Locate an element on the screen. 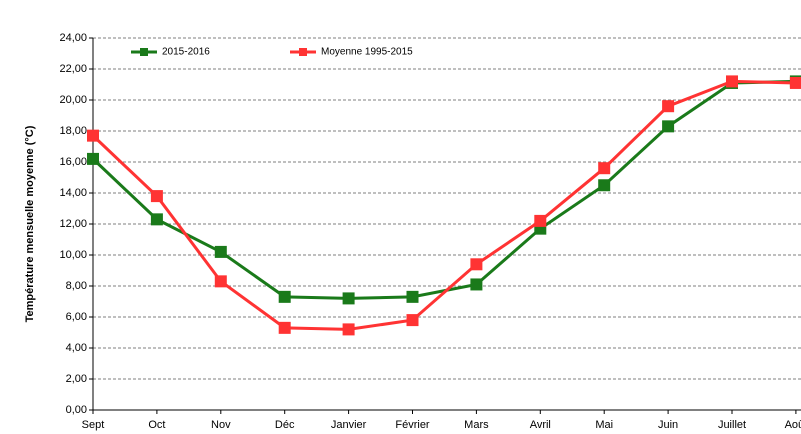 The width and height of the screenshot is (801, 434). x-tick-label: Déc is located at coordinates (285, 425).